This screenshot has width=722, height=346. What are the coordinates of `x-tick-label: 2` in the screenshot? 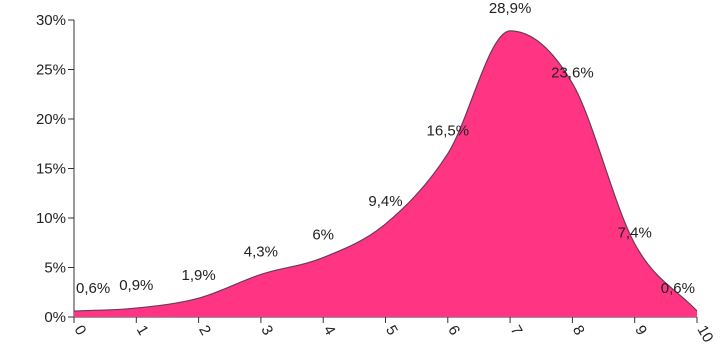 It's located at (204, 331).